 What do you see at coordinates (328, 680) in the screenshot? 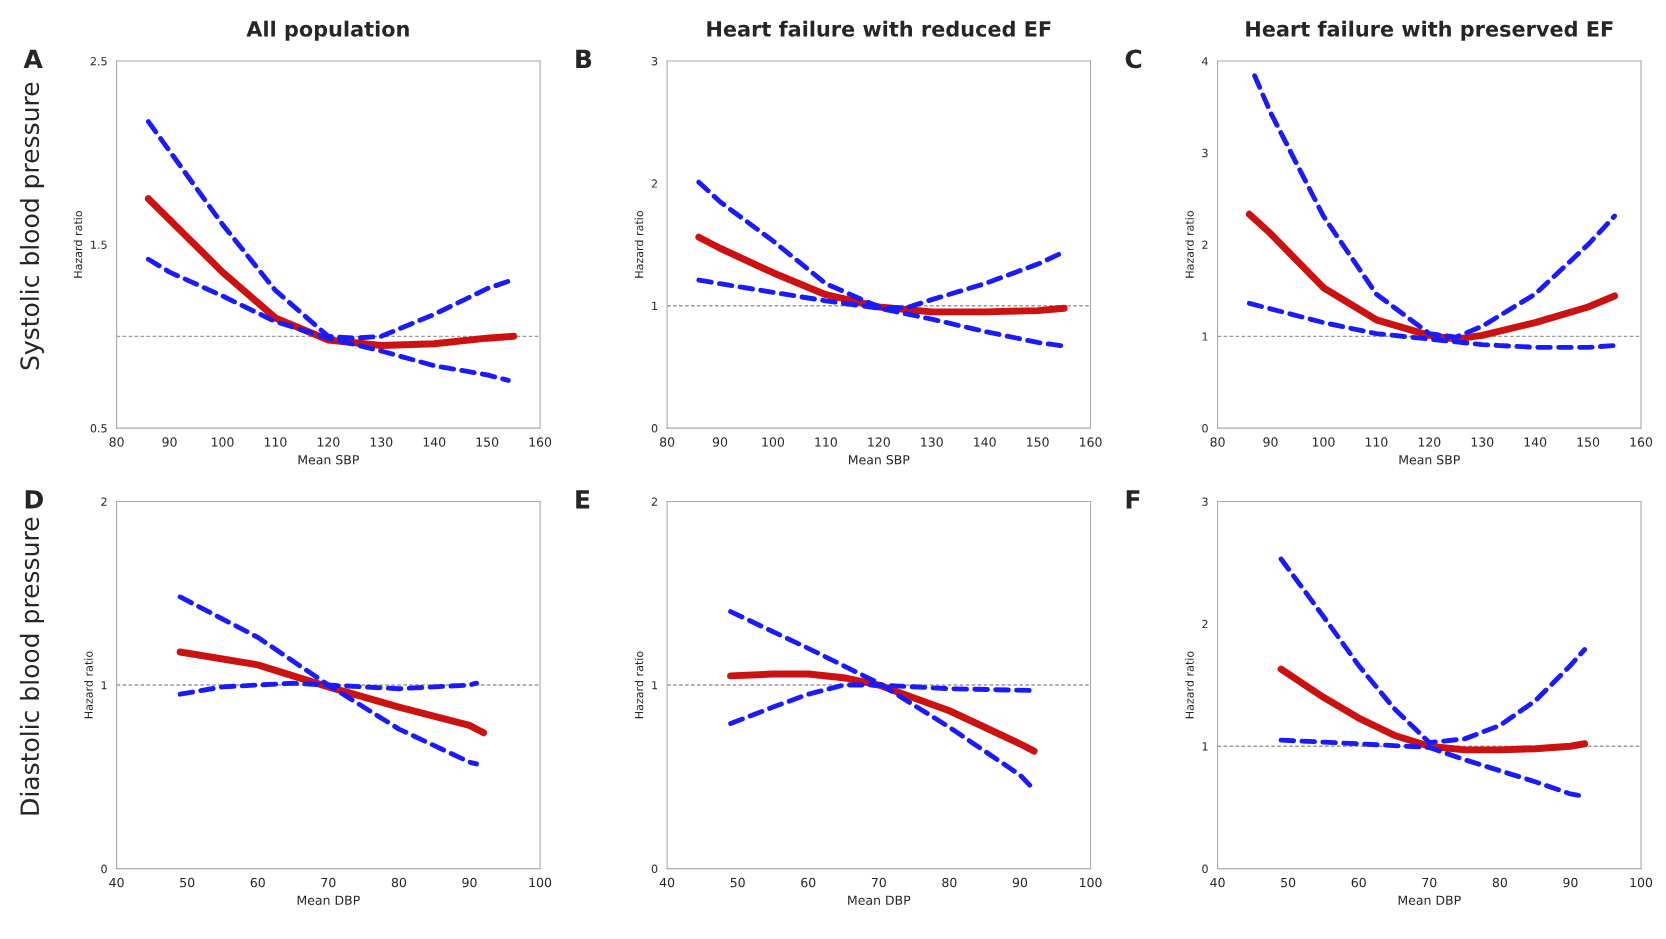
I see `line-series` at bounding box center [328, 680].